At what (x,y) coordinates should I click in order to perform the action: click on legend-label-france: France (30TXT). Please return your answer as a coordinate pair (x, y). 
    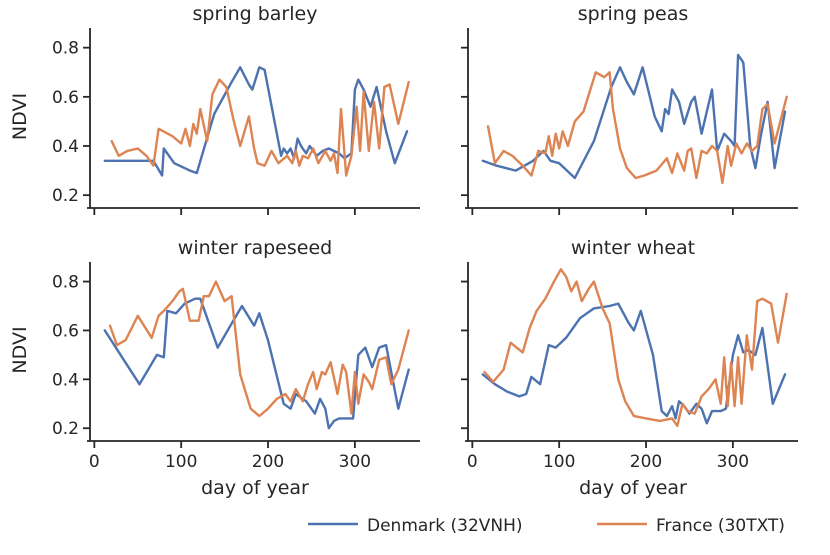
    Looking at the image, I should click on (720, 526).